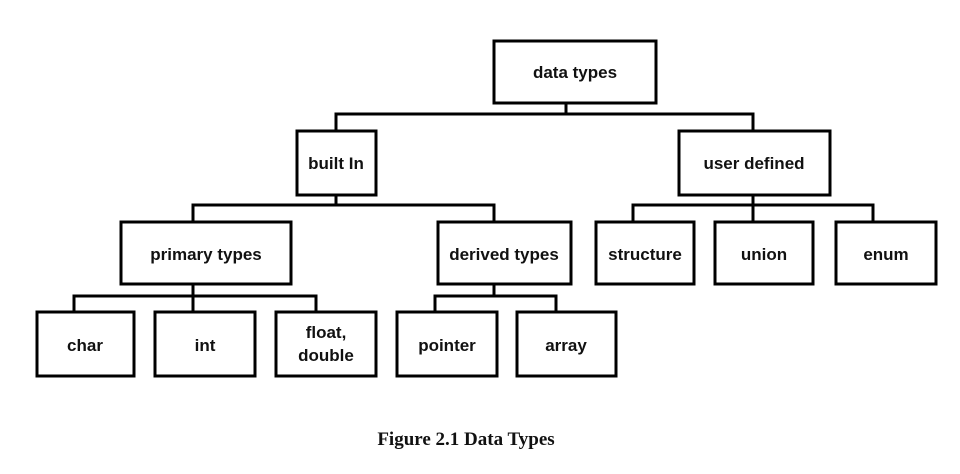  What do you see at coordinates (326, 355) in the screenshot?
I see `node-float-label-line2: double` at bounding box center [326, 355].